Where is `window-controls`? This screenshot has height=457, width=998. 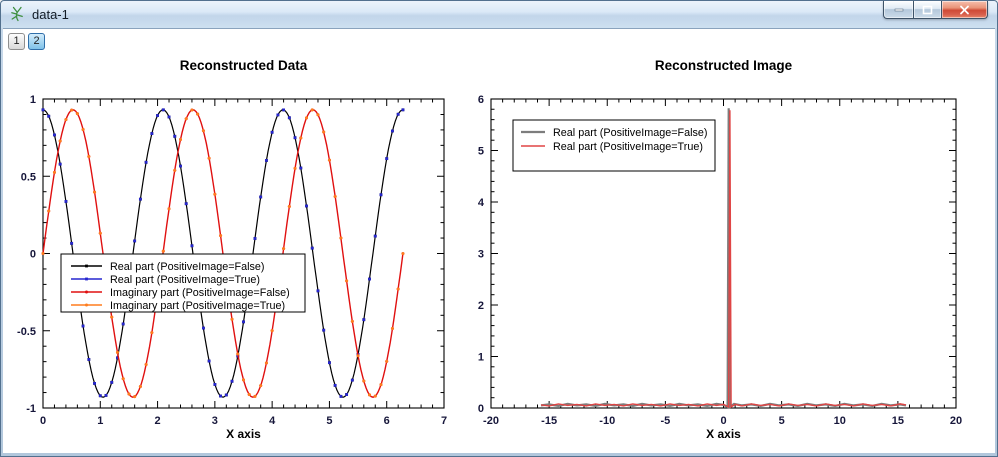 window-controls is located at coordinates (935, 10).